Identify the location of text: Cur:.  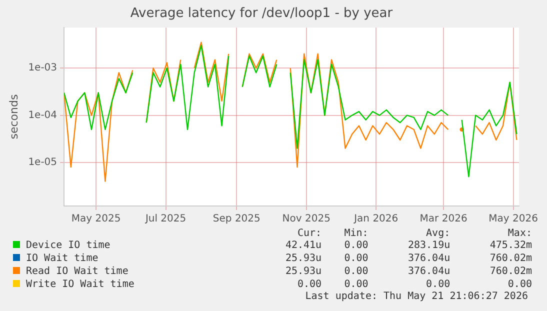
(309, 233).